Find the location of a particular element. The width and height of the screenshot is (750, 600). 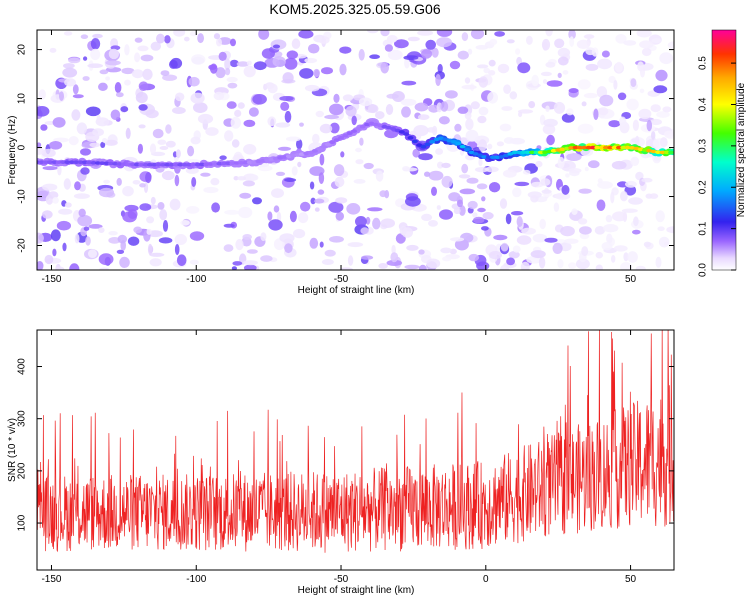

x-tick-label: -50 is located at coordinates (341, 279).